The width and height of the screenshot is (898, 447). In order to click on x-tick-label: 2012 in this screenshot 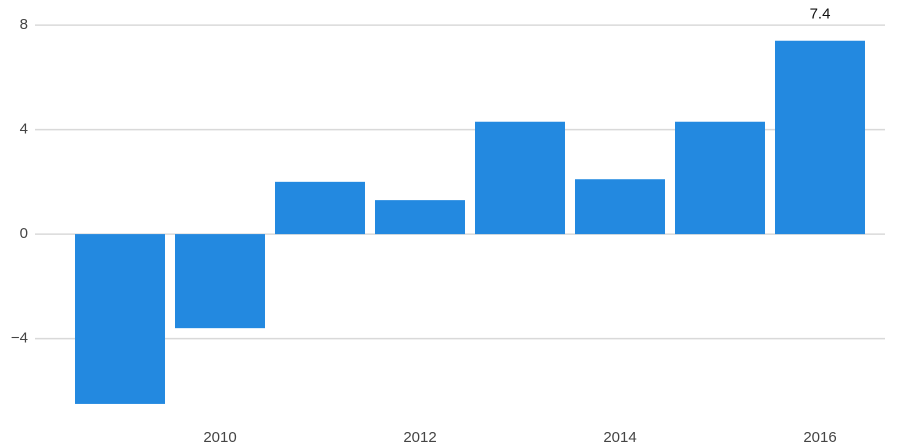, I will do `click(419, 437)`.